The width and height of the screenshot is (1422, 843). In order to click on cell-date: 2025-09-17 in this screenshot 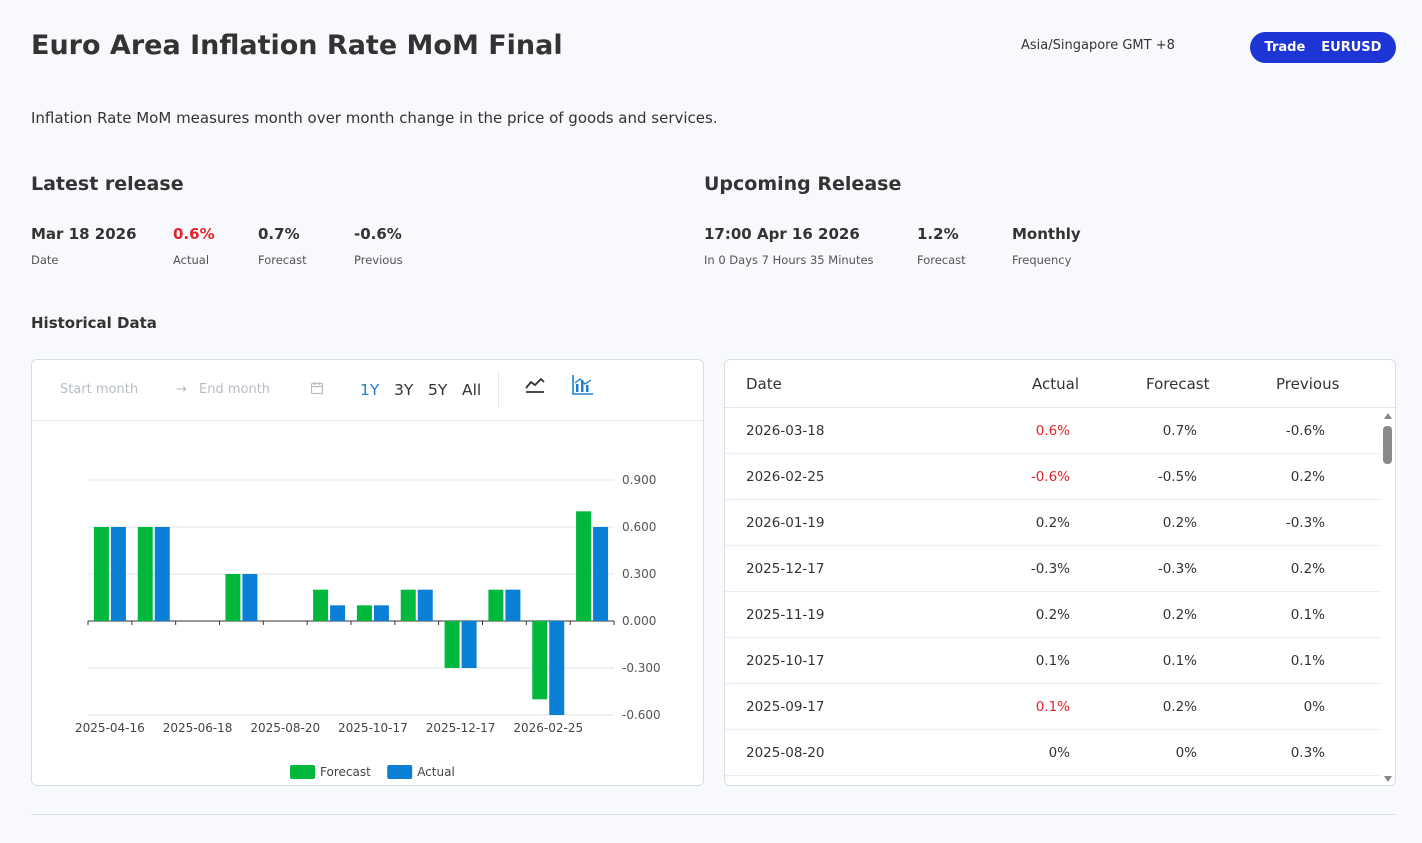, I will do `click(785, 707)`.